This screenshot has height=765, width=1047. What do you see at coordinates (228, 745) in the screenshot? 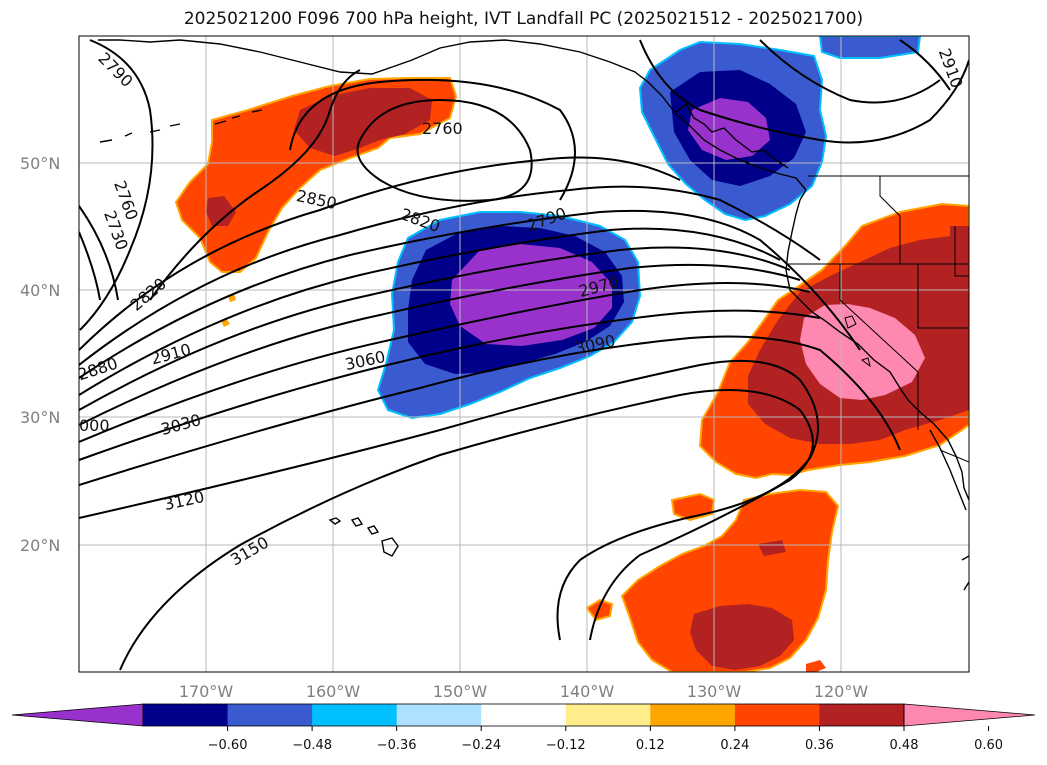
I see `colorbar-tick-label: −0.60` at bounding box center [228, 745].